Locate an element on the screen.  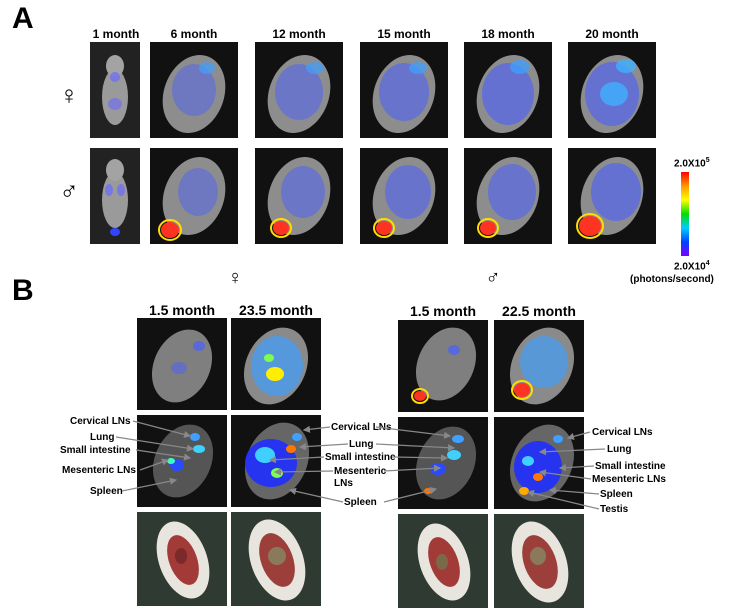
col-header-12-month: 12 month is located at coordinates (299, 34).